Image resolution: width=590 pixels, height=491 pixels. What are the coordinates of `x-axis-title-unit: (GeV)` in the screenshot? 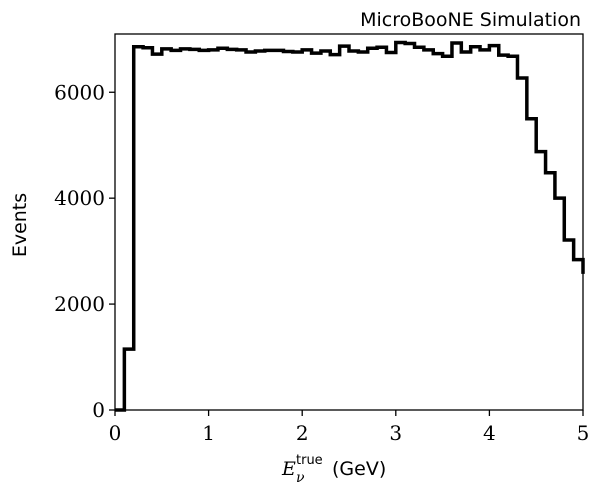 It's located at (359, 469).